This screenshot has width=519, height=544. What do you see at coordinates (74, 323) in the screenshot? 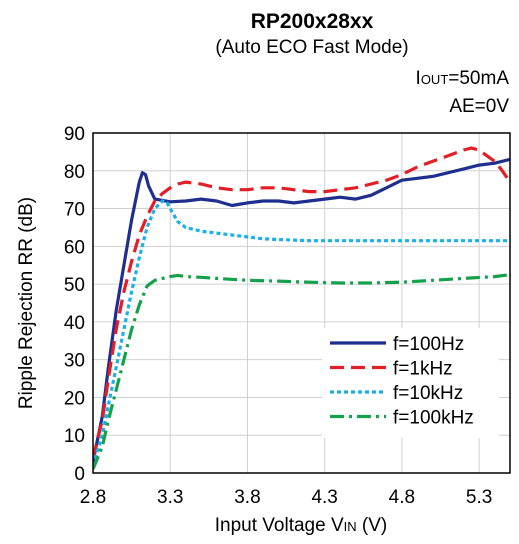
I see `y-tick-label: 40` at bounding box center [74, 323].